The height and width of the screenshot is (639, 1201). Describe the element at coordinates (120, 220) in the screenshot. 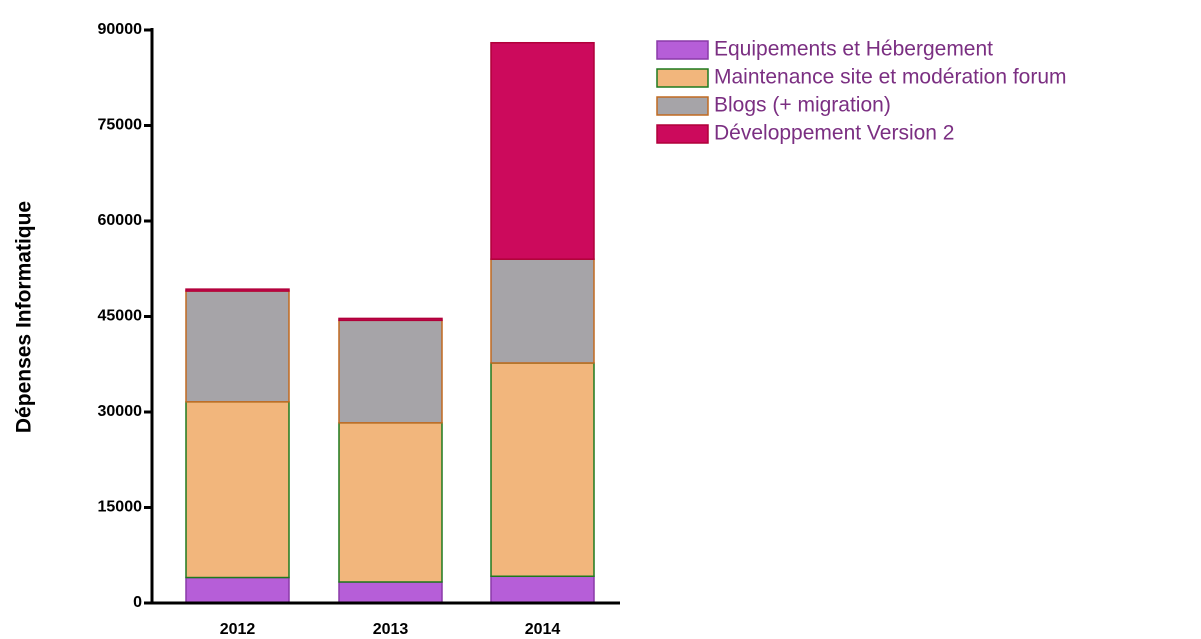

I see `y-tick-label: 60000` at that location.